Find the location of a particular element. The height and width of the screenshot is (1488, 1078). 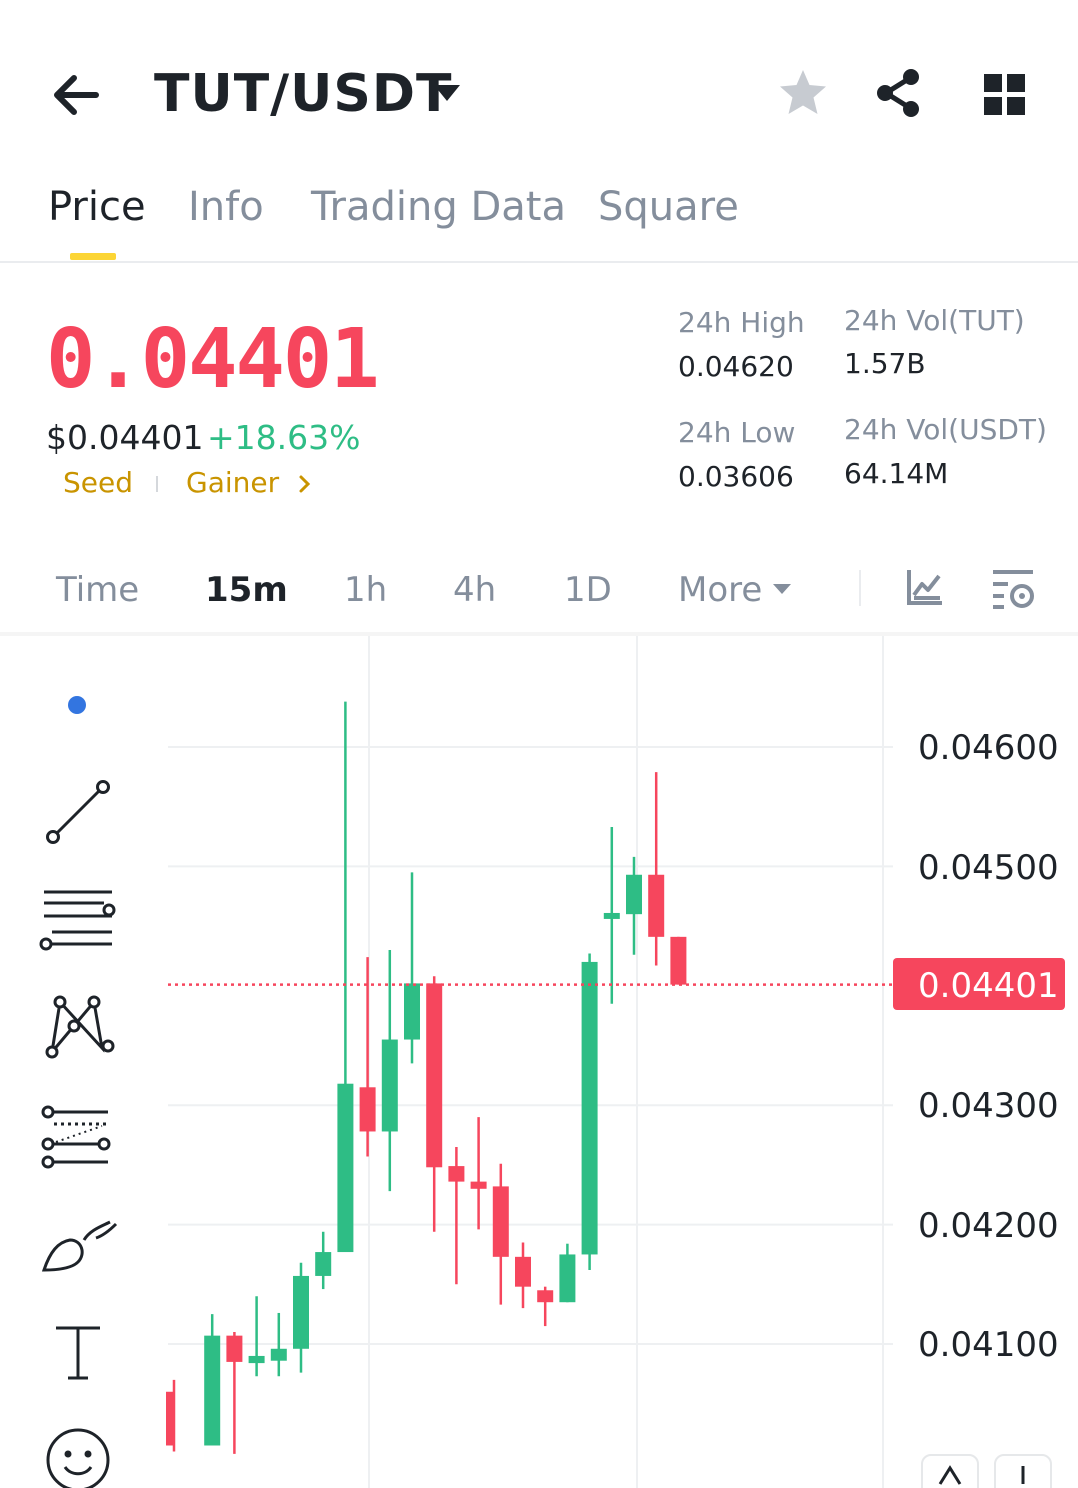

tab-divider is located at coordinates (539, 262).